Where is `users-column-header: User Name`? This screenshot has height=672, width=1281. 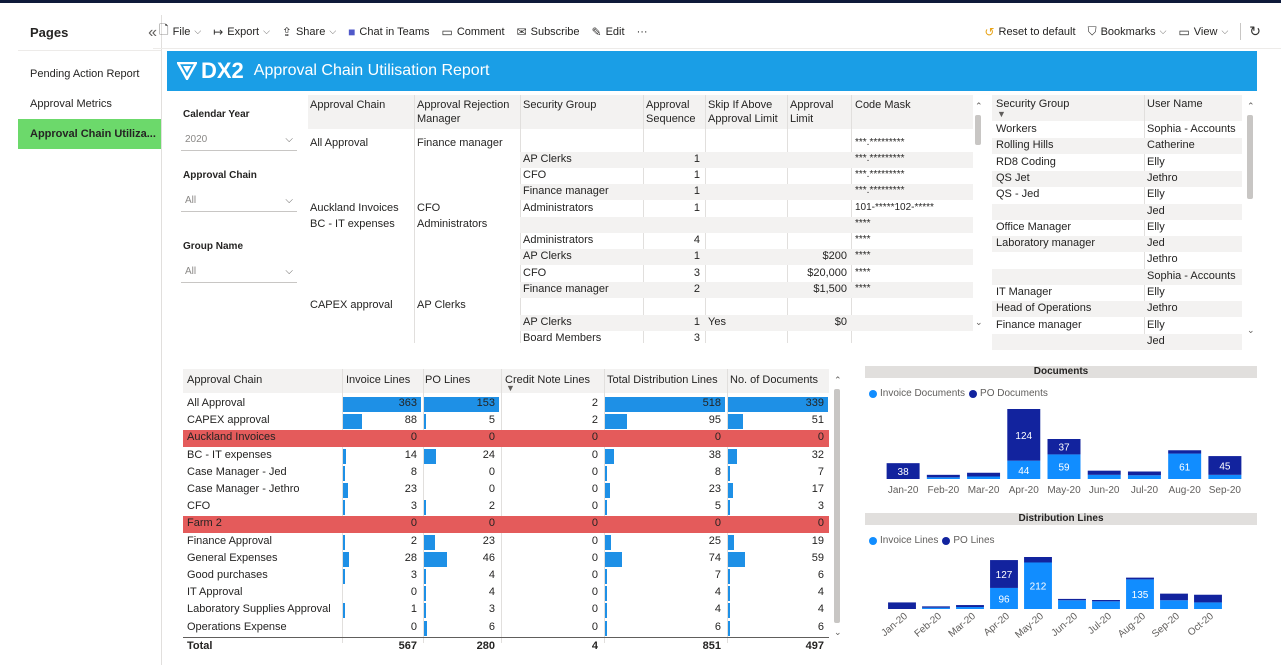 users-column-header: User Name is located at coordinates (1175, 104).